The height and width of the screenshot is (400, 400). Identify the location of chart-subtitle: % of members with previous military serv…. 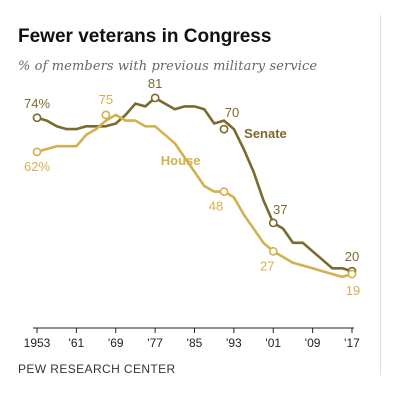
(168, 66).